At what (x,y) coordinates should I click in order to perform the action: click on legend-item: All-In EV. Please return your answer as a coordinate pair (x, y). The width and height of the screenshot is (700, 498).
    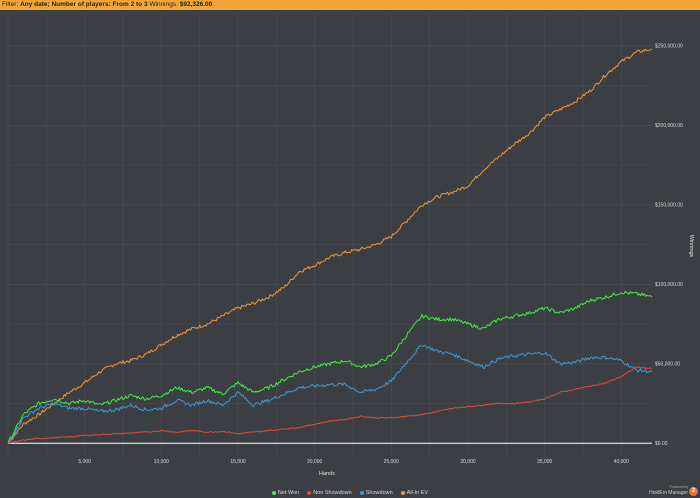
    Looking at the image, I should click on (414, 492).